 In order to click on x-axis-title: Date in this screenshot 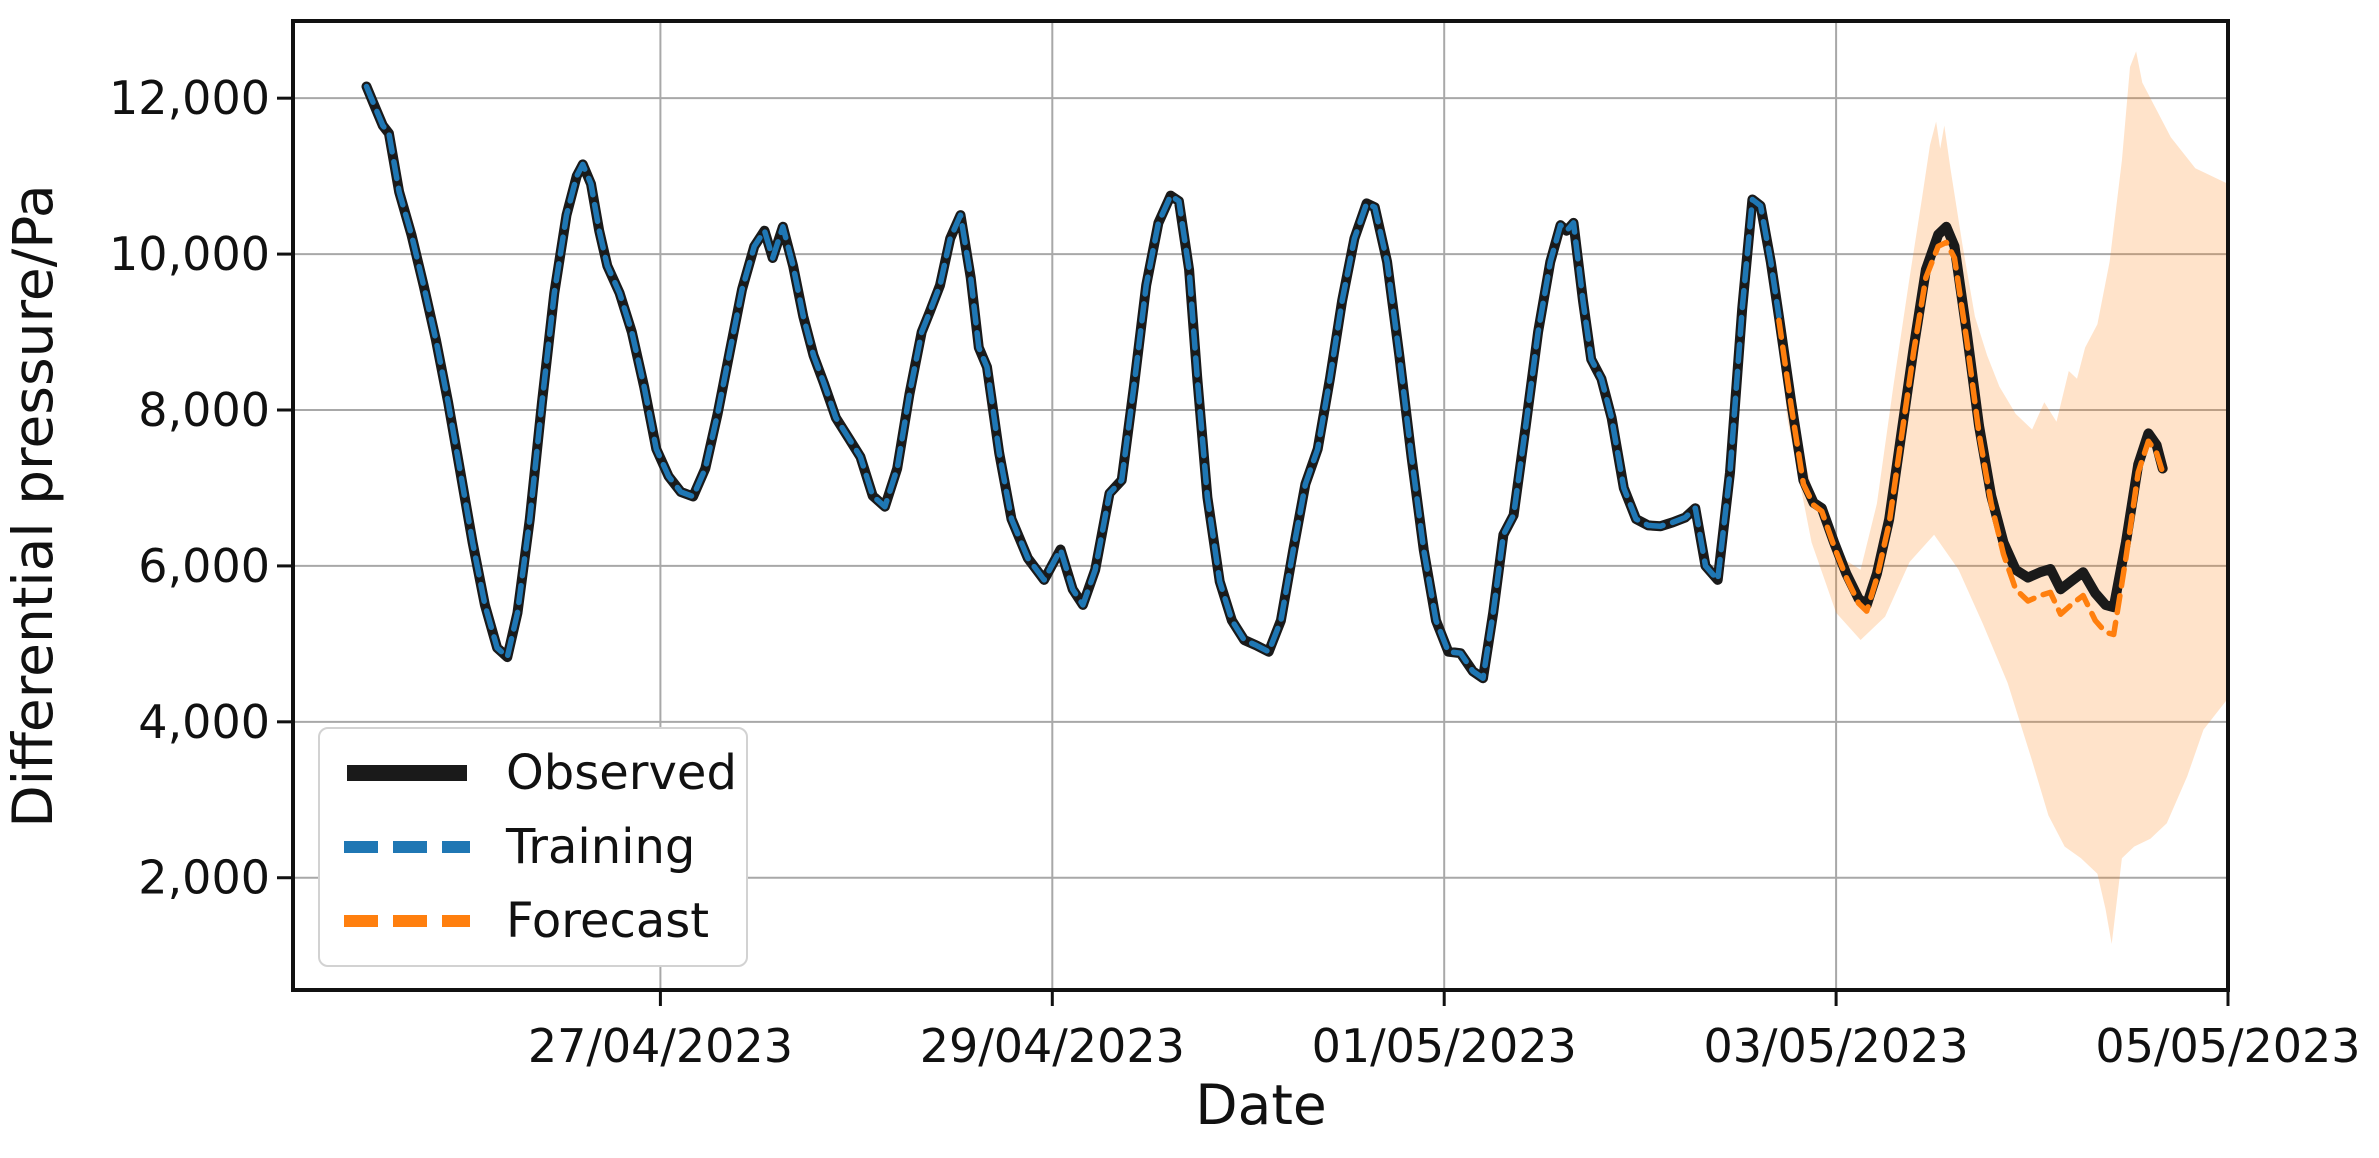, I will do `click(1260, 1105)`.